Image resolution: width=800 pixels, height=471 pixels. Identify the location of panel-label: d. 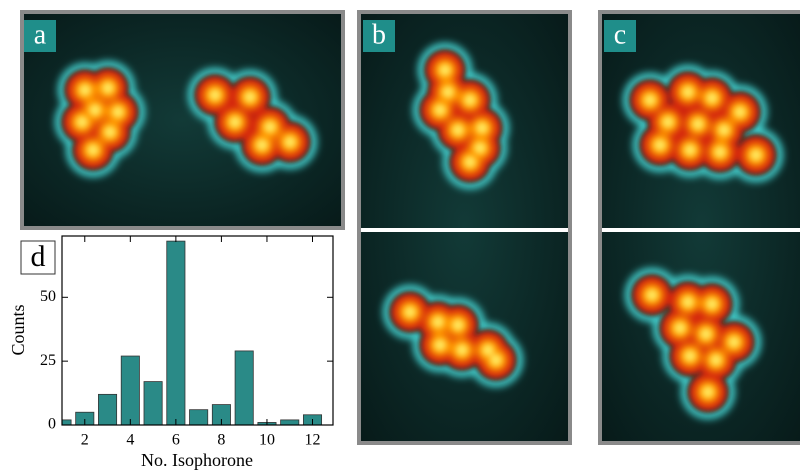
(38, 256).